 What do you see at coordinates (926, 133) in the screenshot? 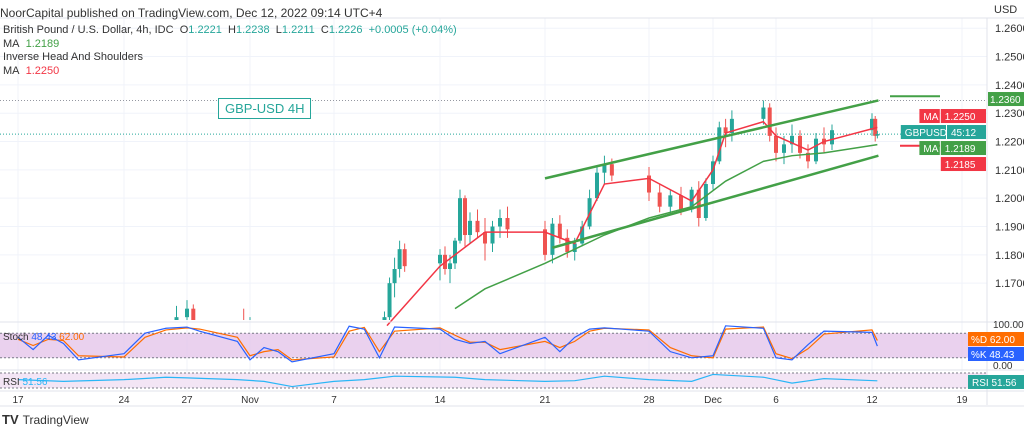
I see `axis-label-text: GBPUSD` at bounding box center [926, 133].